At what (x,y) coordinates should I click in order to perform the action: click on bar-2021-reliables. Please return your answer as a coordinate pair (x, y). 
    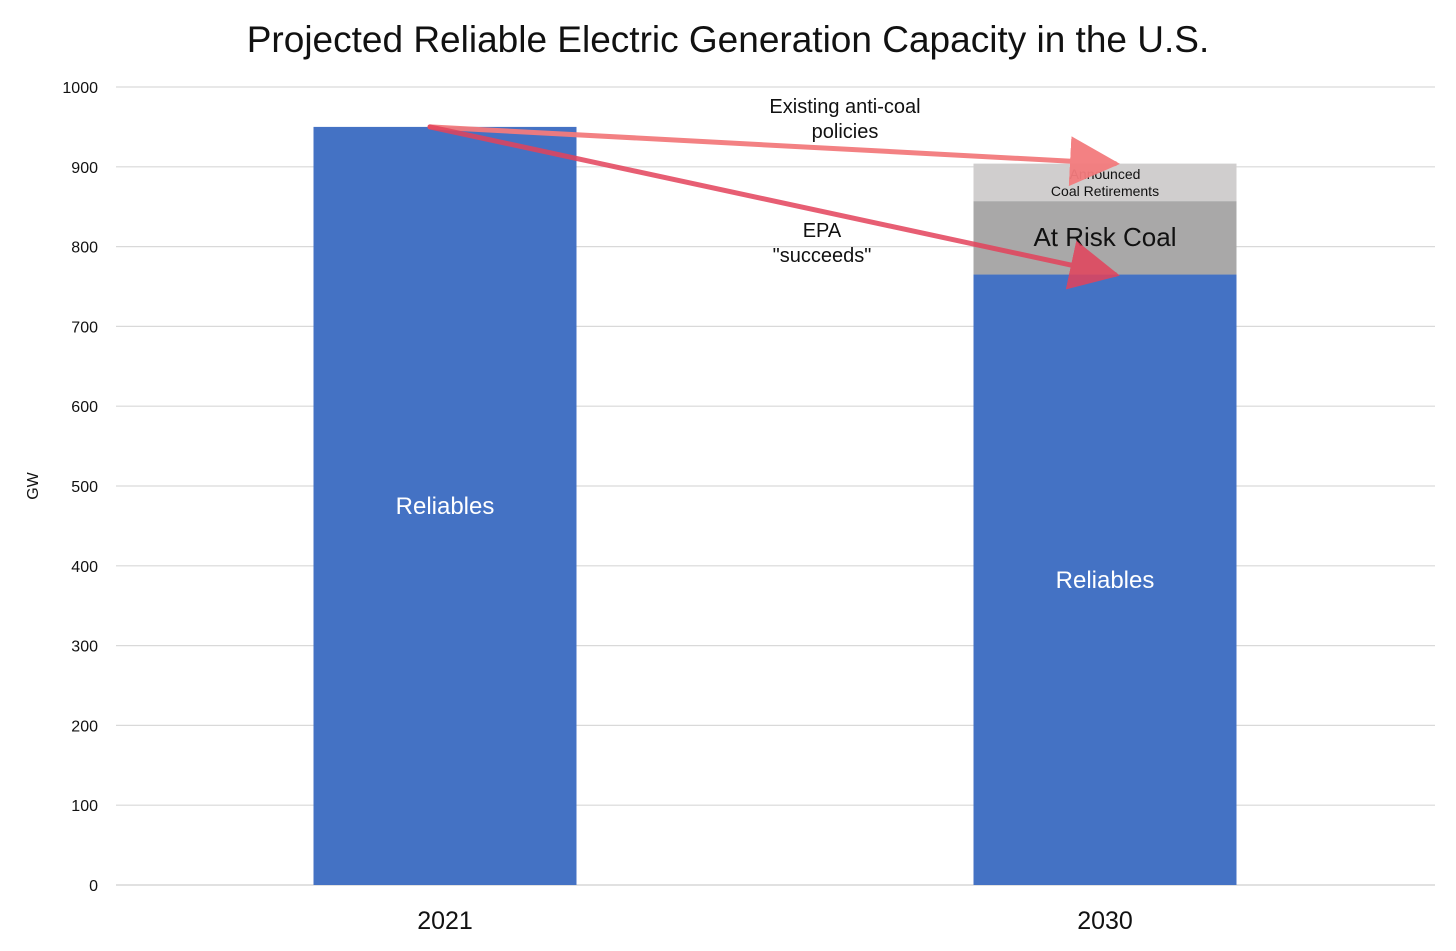
    Looking at the image, I should click on (445, 505).